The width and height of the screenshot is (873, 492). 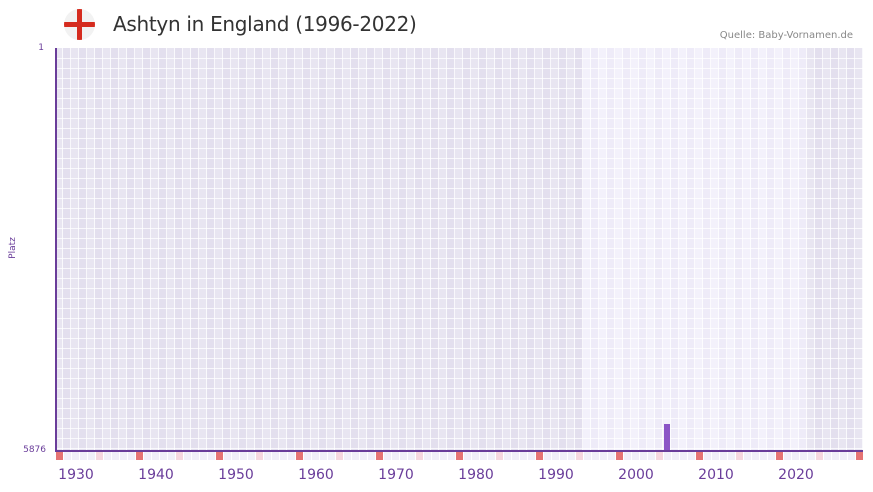 What do you see at coordinates (636, 475) in the screenshot?
I see `x-tick: 2000` at bounding box center [636, 475].